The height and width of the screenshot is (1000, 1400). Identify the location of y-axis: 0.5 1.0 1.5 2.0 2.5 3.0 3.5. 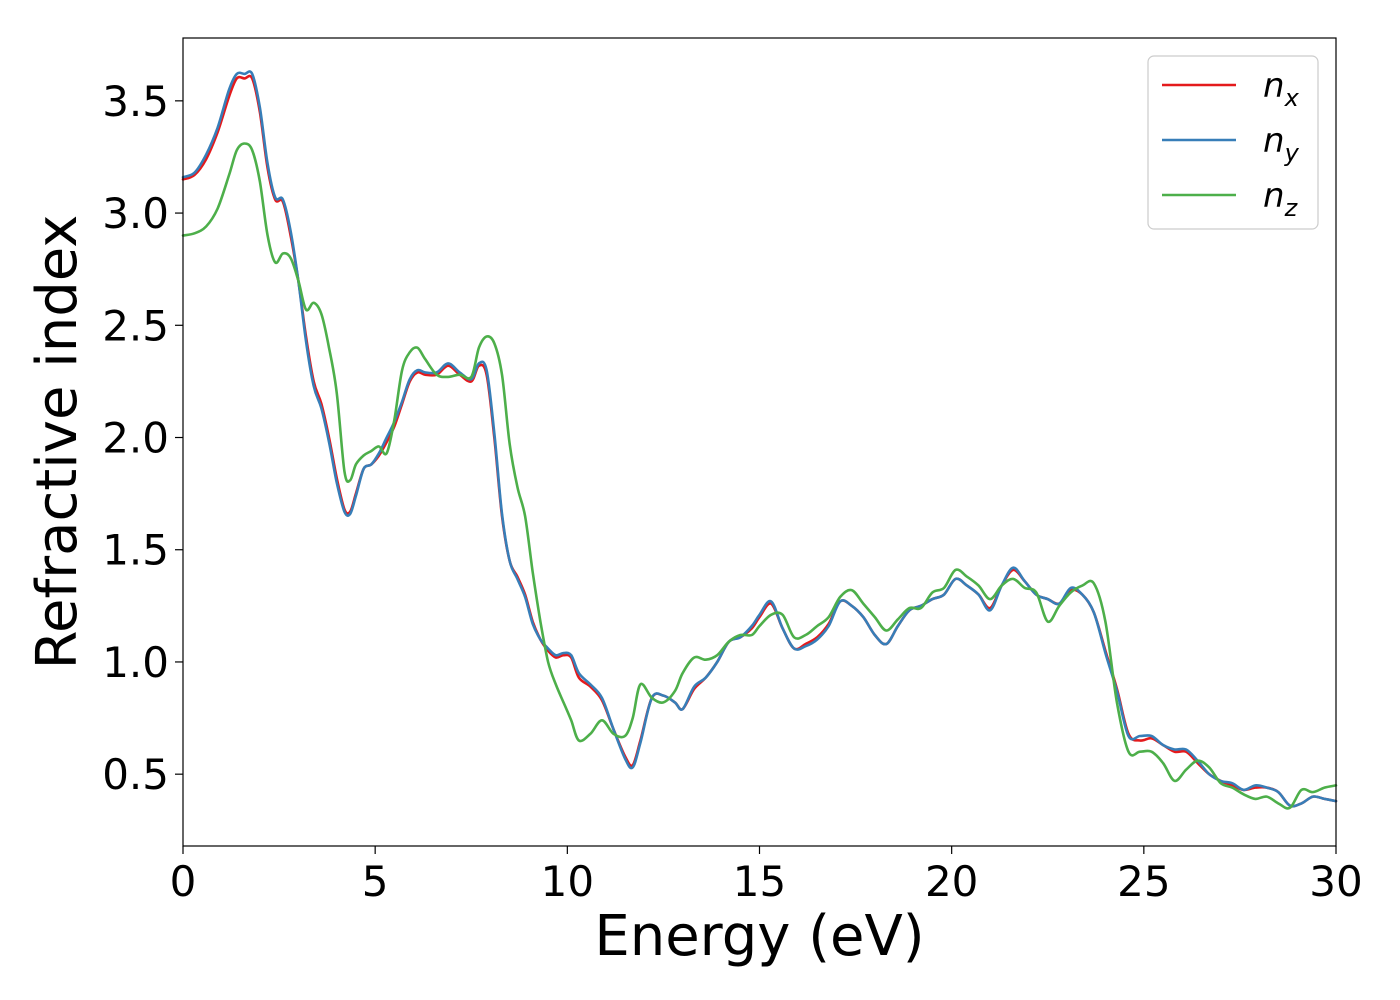
(142, 438).